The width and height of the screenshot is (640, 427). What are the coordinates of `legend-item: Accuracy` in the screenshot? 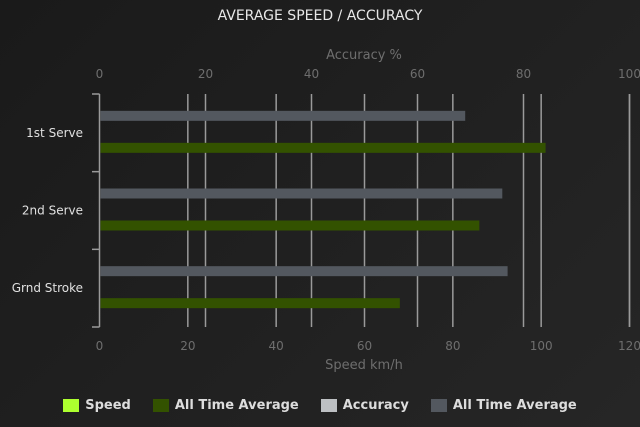 It's located at (364, 405).